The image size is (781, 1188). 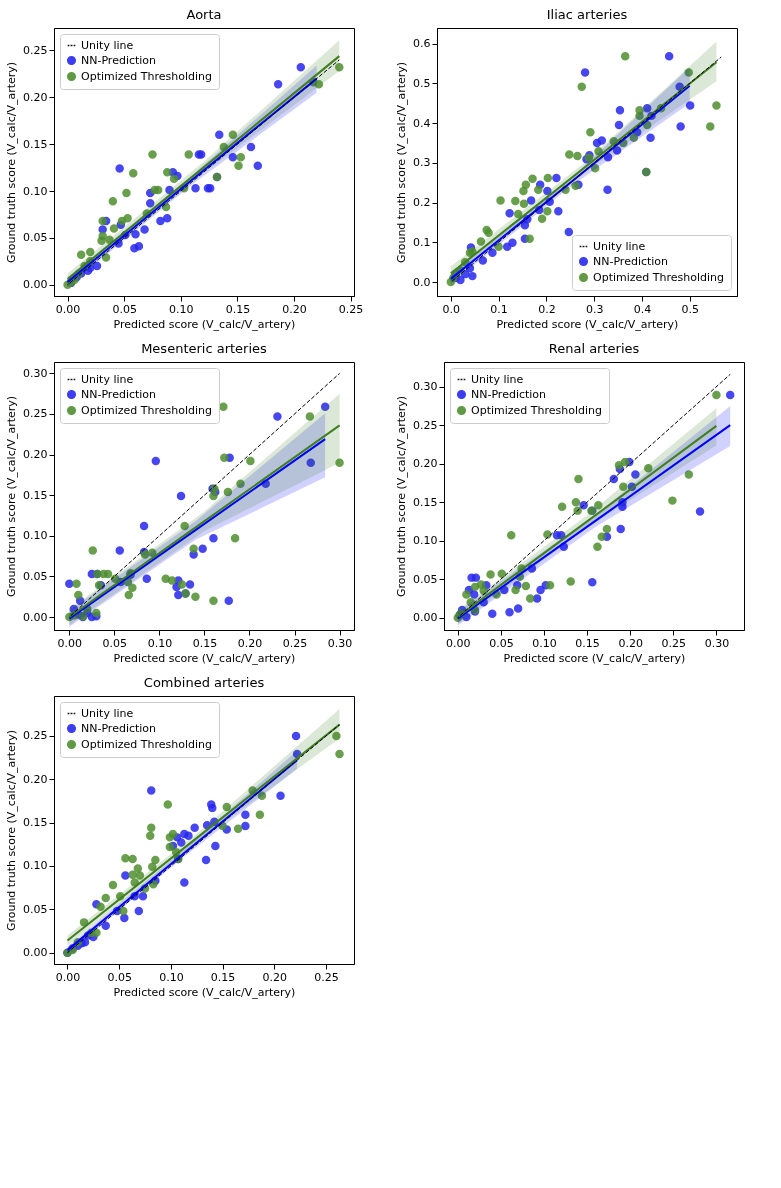 I want to click on x-tick-label: 0.5, so click(x=690, y=309).